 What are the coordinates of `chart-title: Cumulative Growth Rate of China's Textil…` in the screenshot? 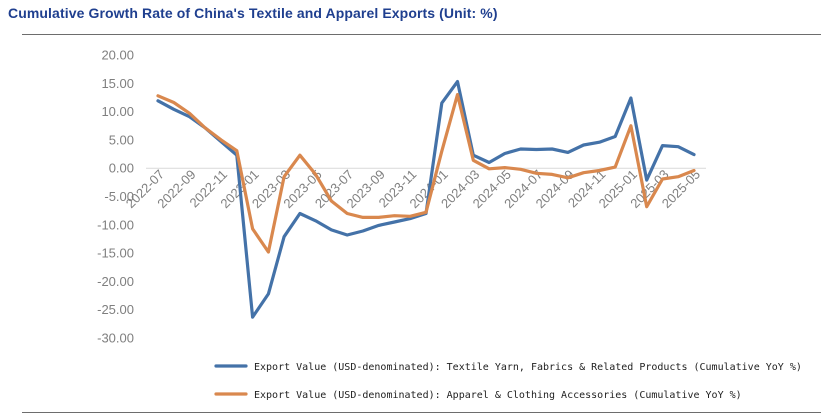 It's located at (253, 13).